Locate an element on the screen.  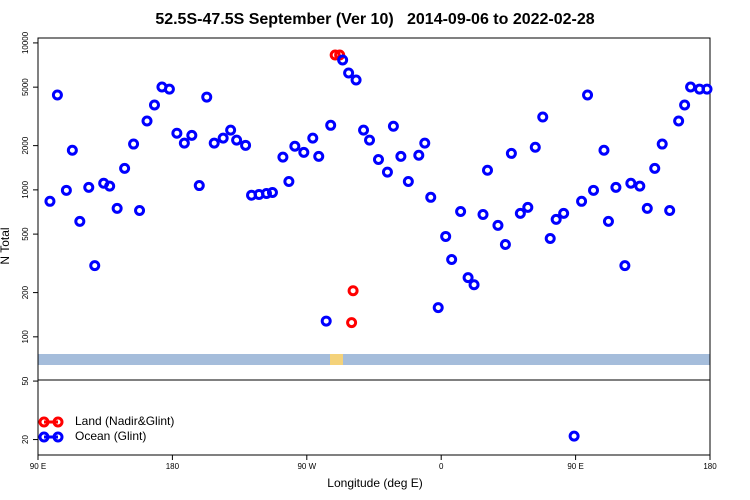
y-tick-label: 2000 is located at coordinates (25, 145).